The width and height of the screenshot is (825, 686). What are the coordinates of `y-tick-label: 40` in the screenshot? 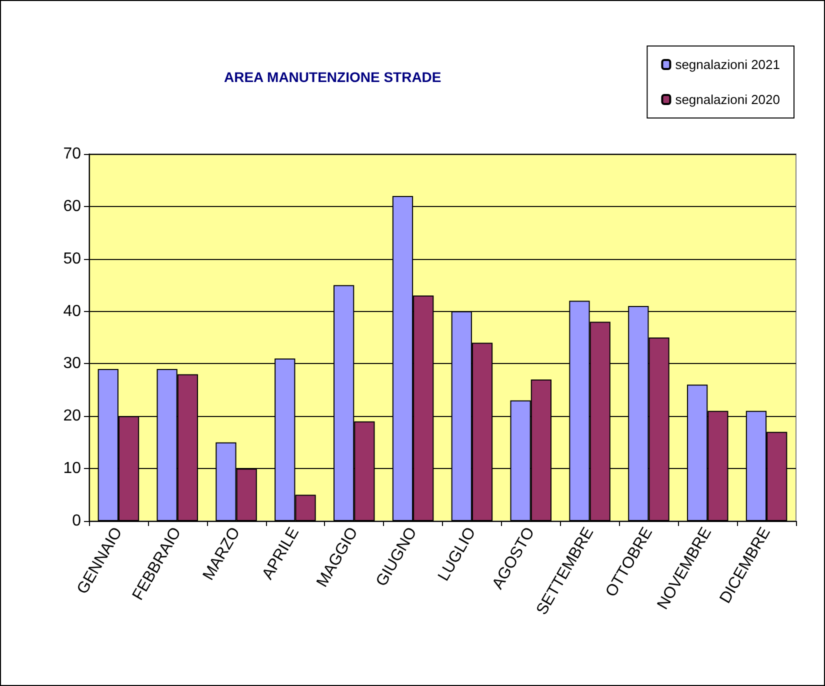 It's located at (72, 311).